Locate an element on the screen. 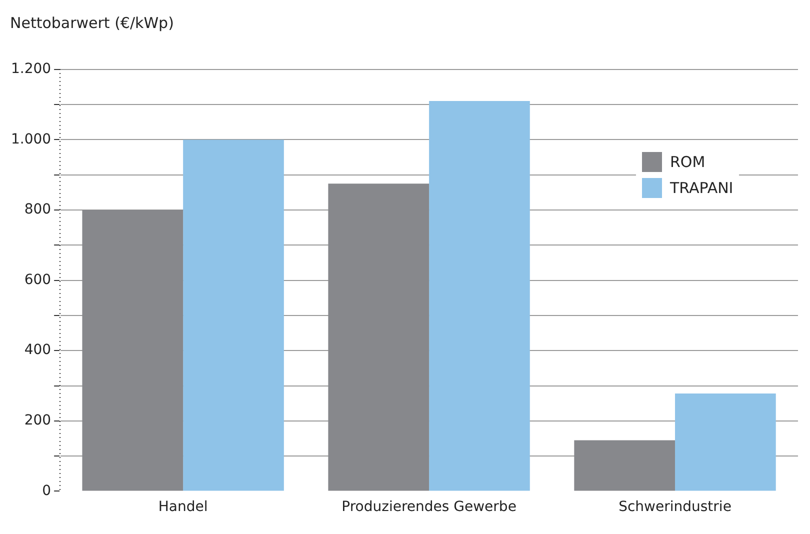 The image size is (810, 534). y-tick-label: 1.000 is located at coordinates (31, 139).